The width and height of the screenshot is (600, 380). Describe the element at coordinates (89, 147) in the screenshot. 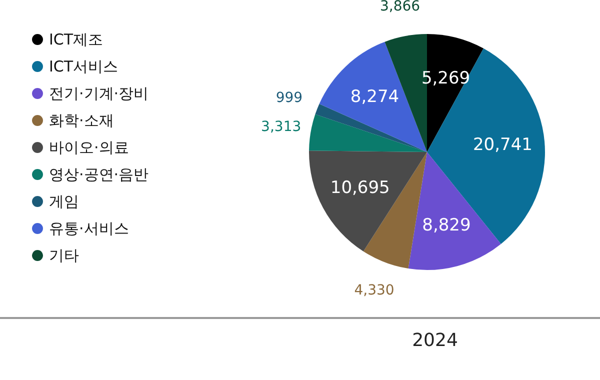

I see `legend-label: 바이오·의료` at that location.